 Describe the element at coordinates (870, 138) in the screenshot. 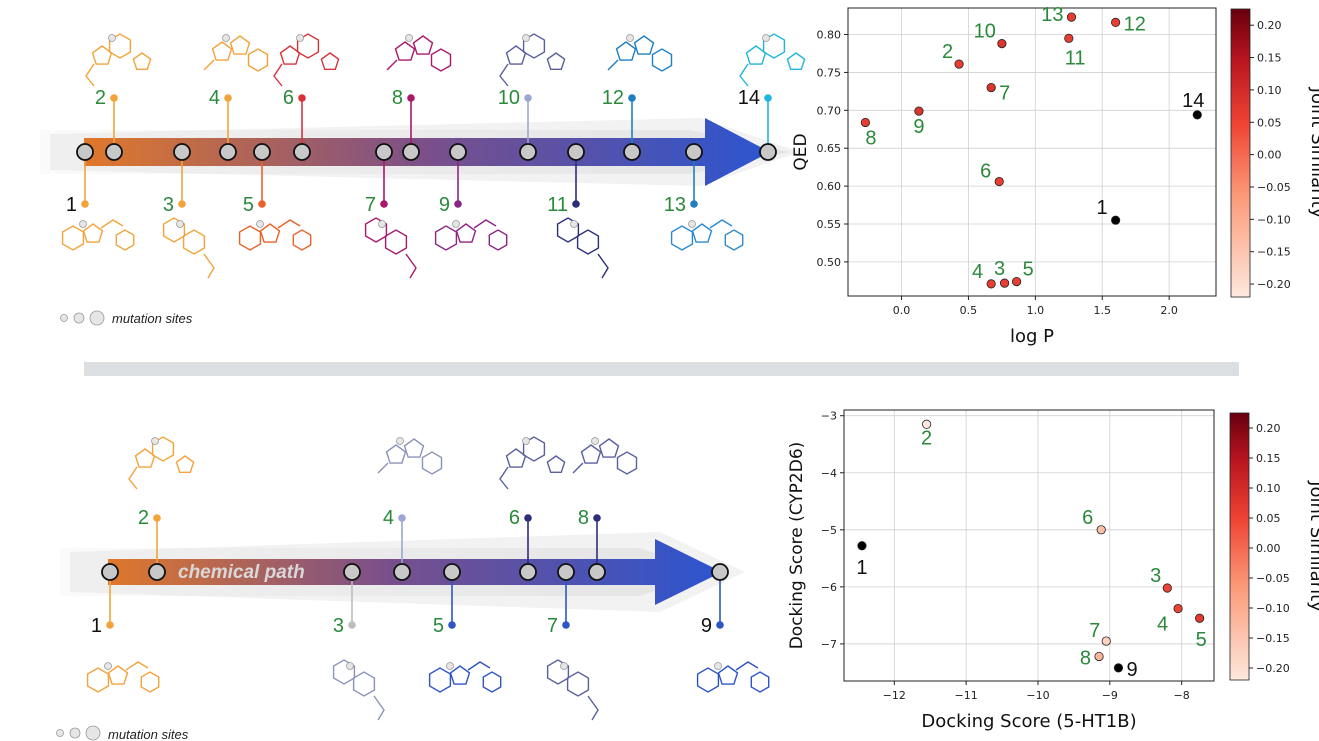

I see `data-point-label: 8` at that location.